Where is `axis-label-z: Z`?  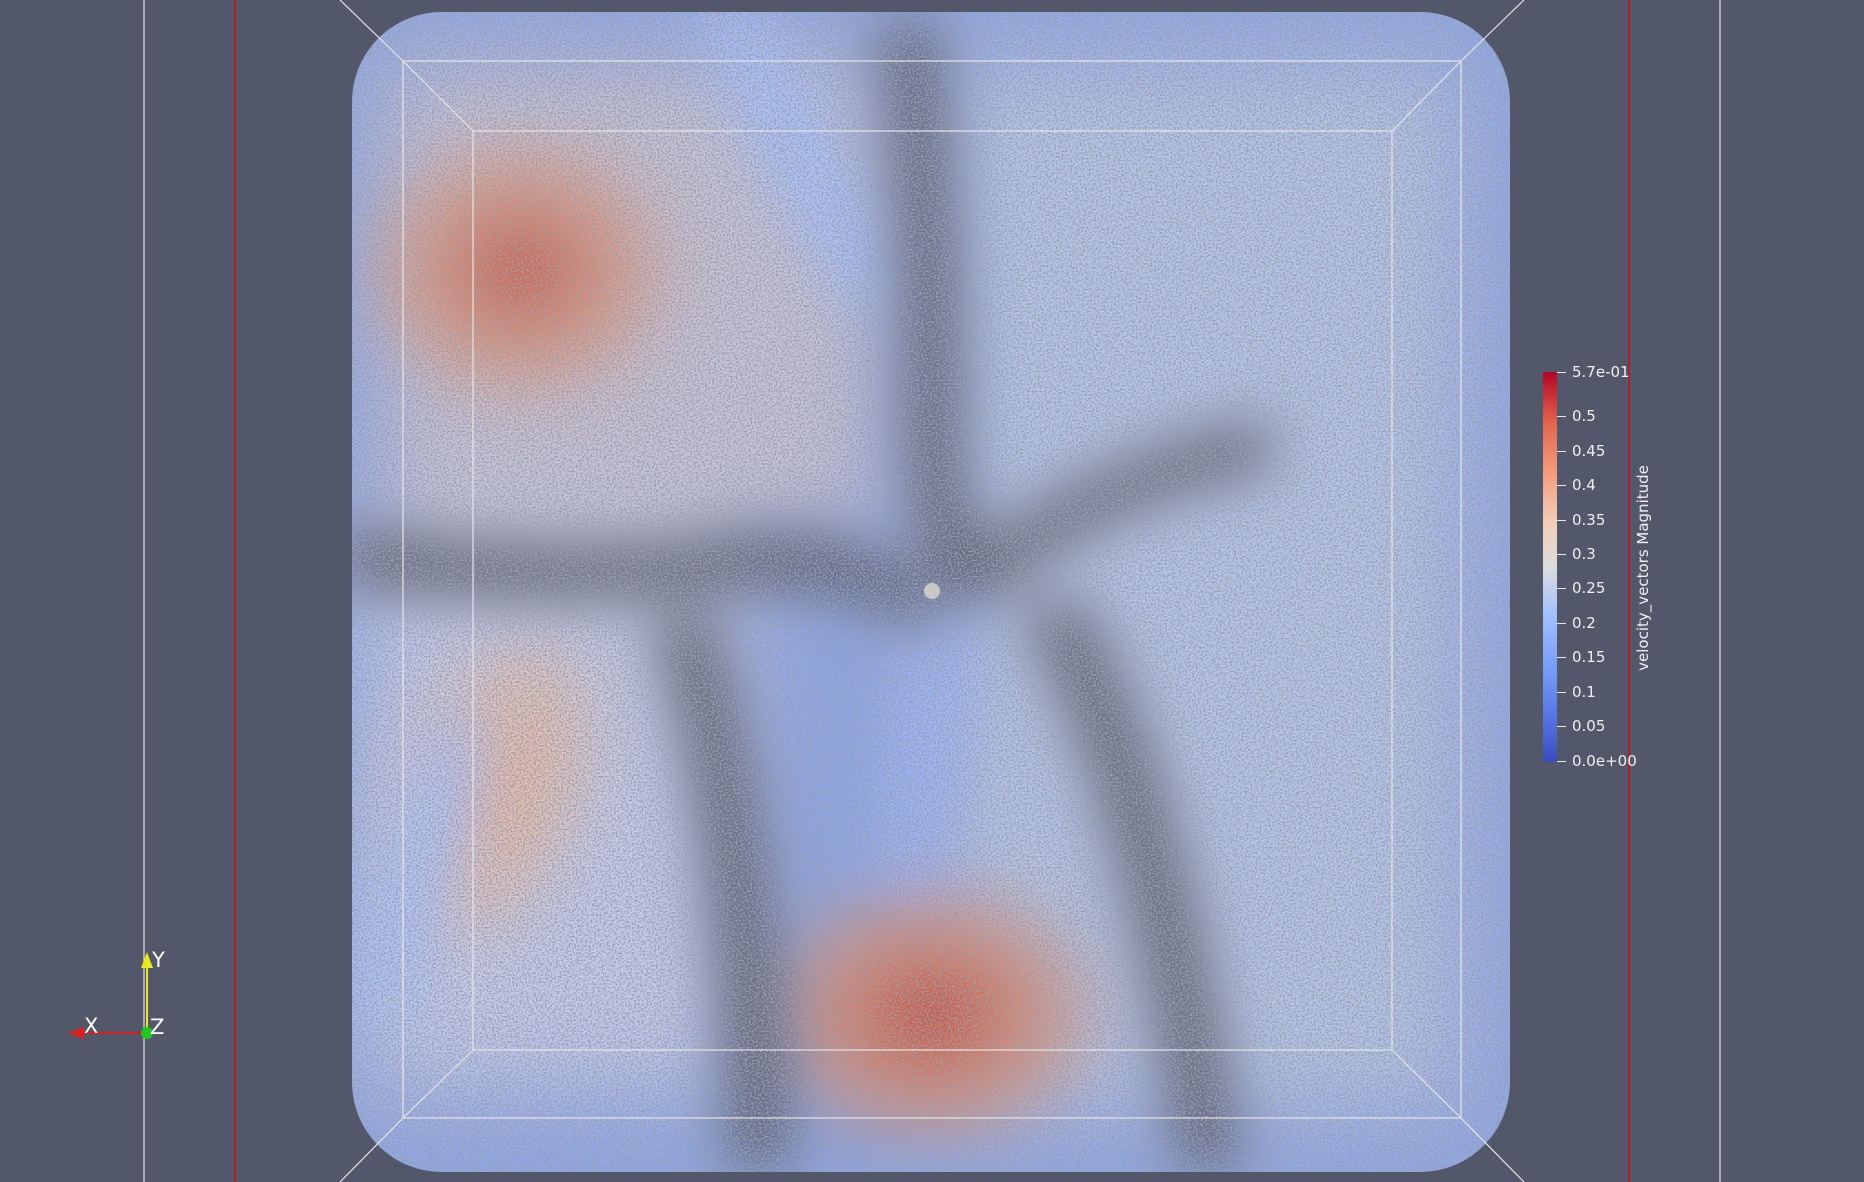
axis-label-z: Z is located at coordinates (157, 1027).